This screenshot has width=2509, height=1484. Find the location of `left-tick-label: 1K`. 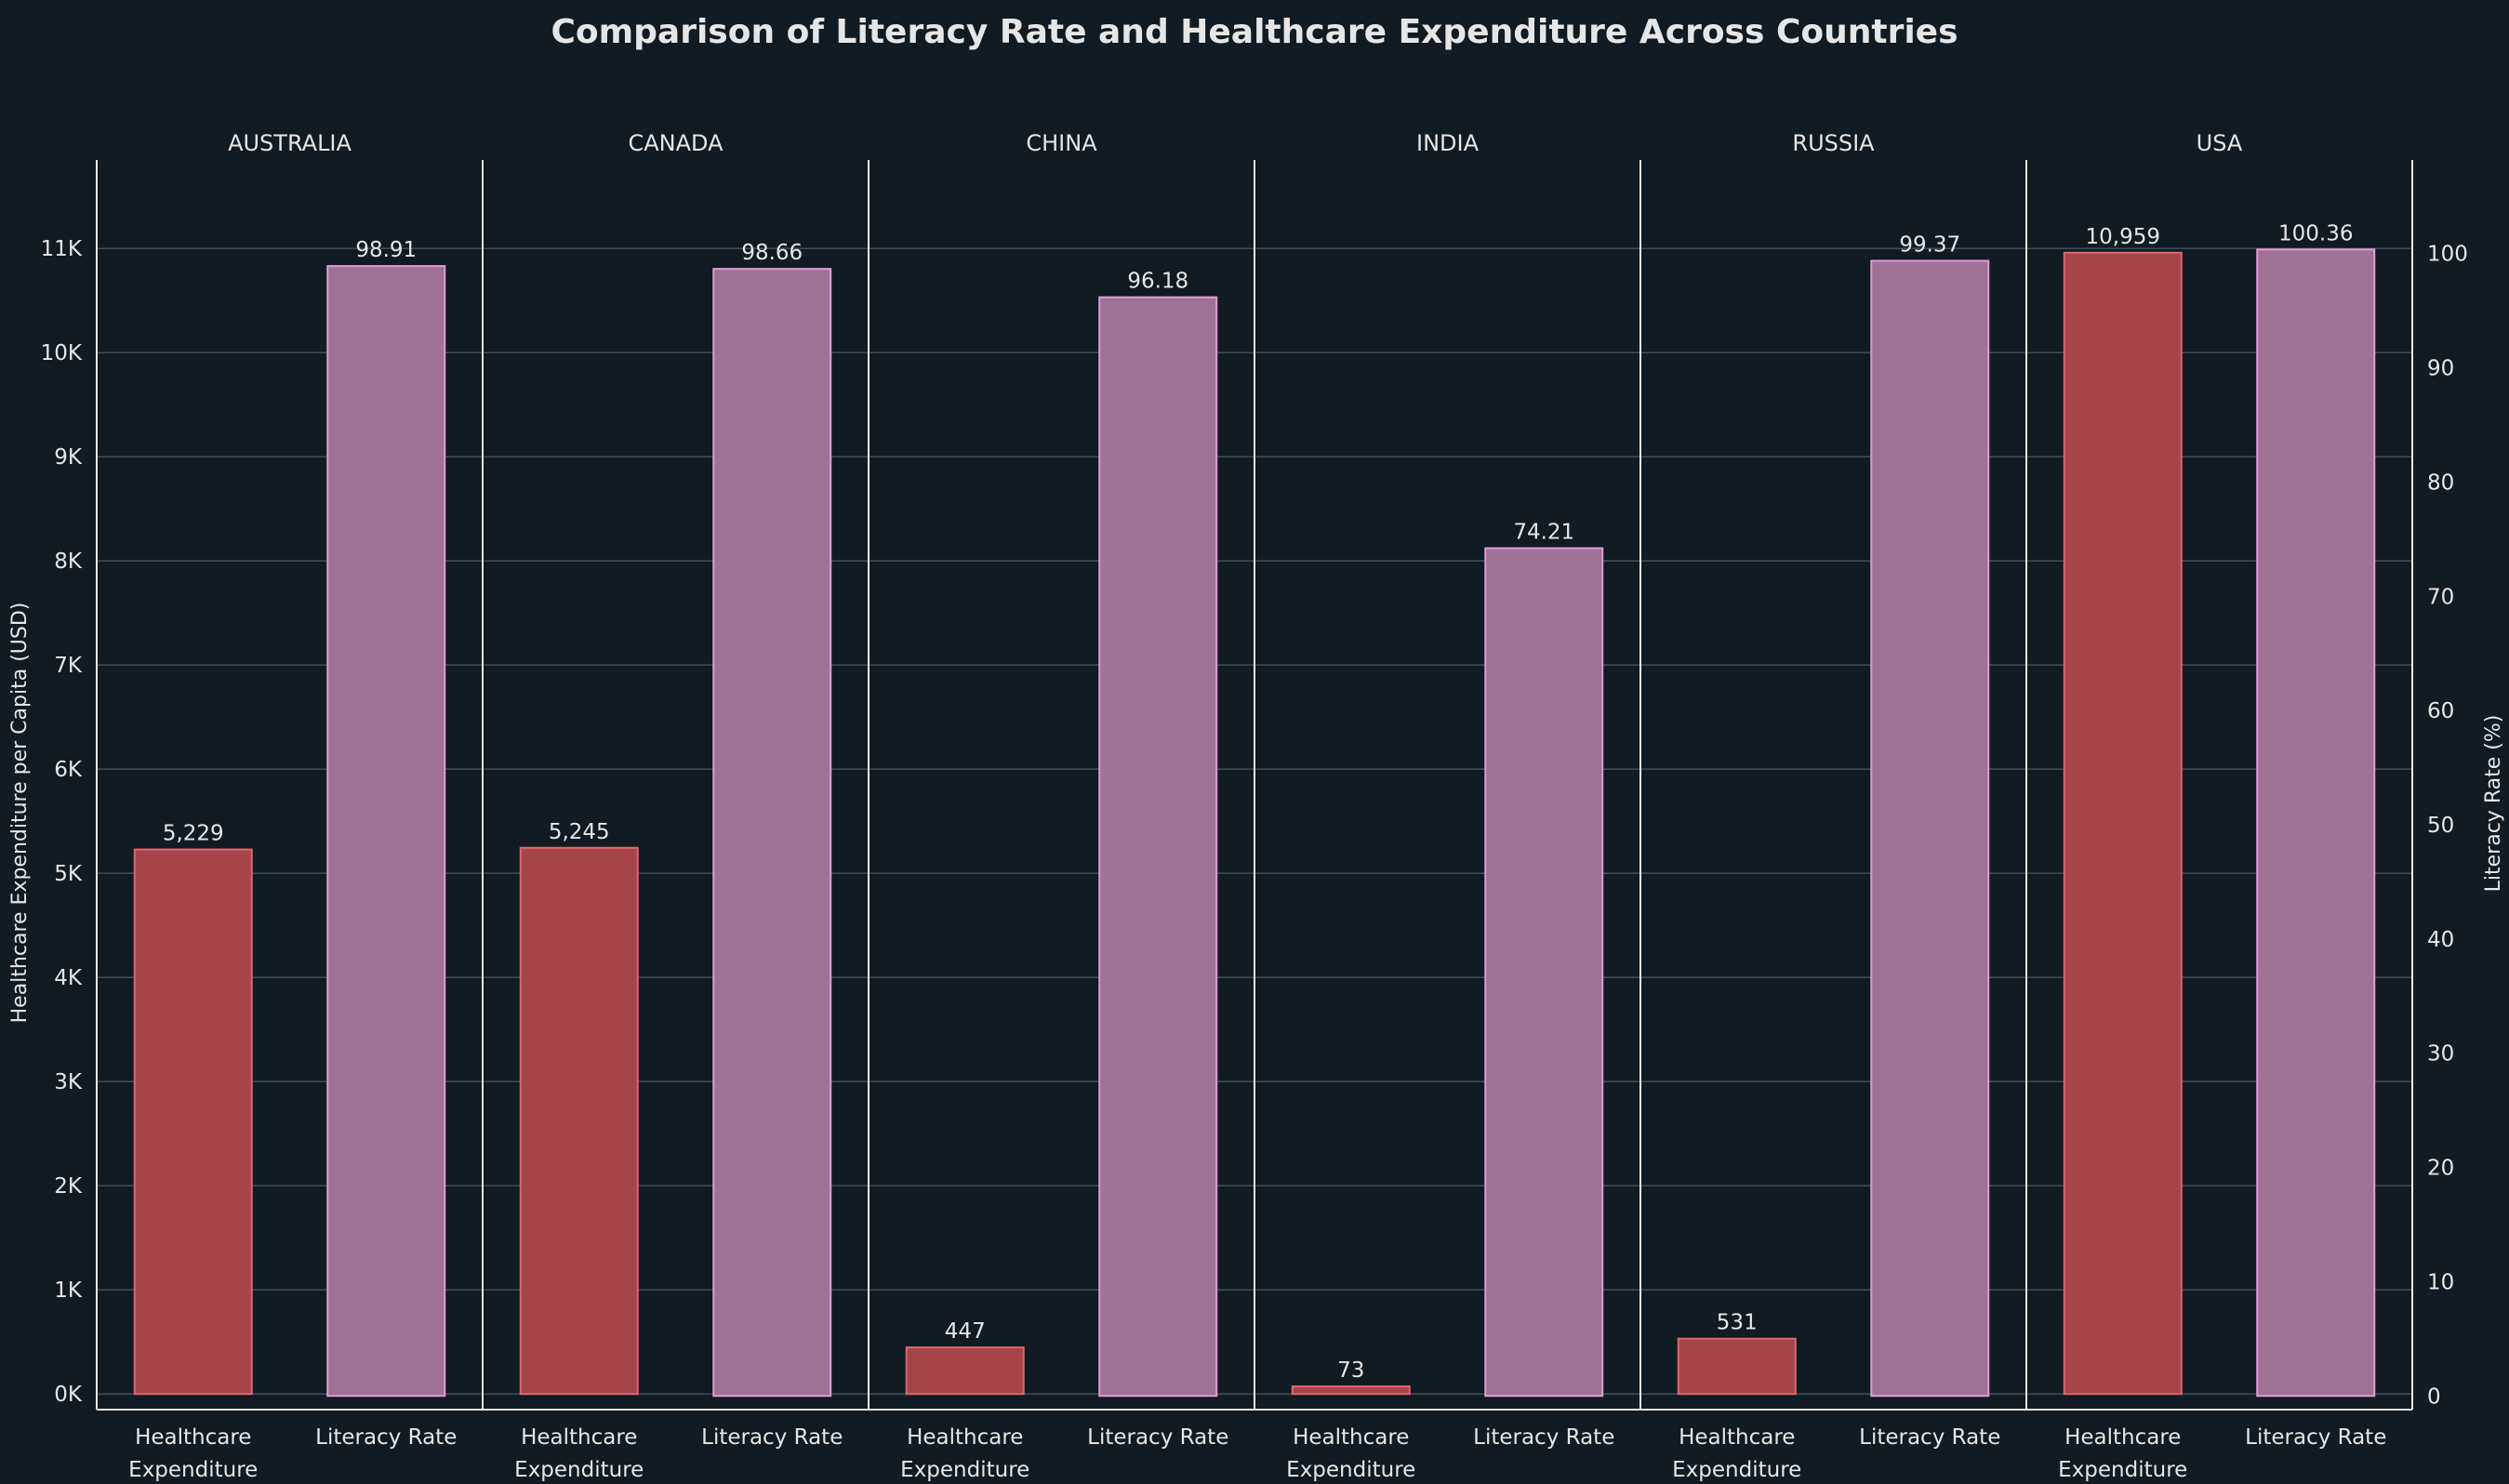

left-tick-label: 1K is located at coordinates (68, 1291).